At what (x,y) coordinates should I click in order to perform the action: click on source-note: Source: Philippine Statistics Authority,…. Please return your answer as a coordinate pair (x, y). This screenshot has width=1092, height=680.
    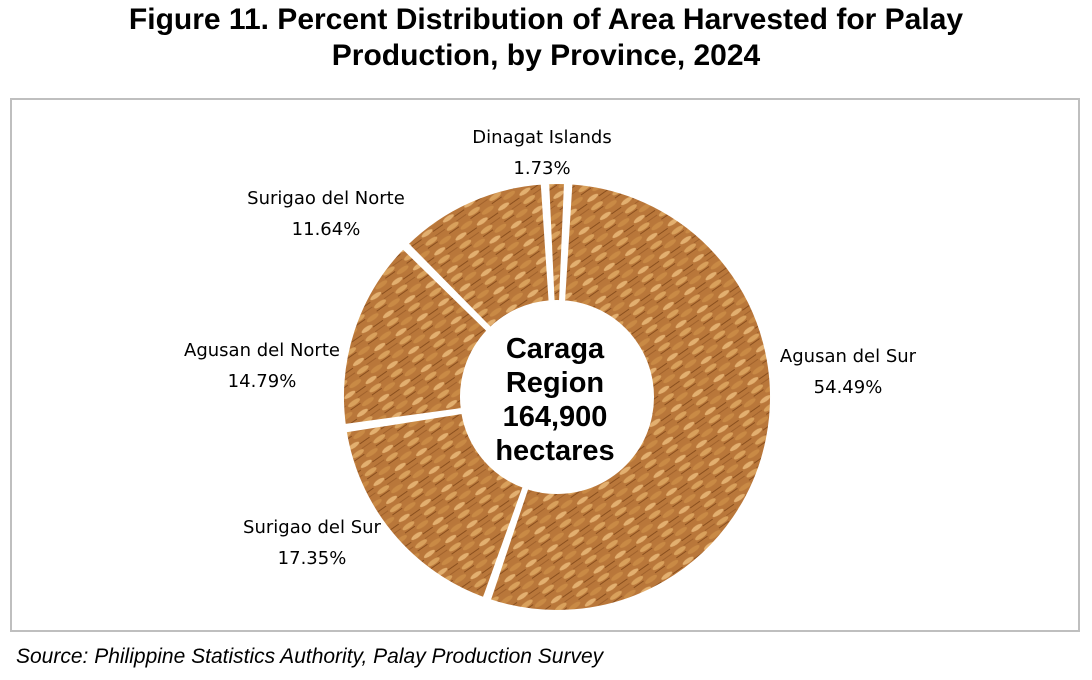
    Looking at the image, I should click on (310, 656).